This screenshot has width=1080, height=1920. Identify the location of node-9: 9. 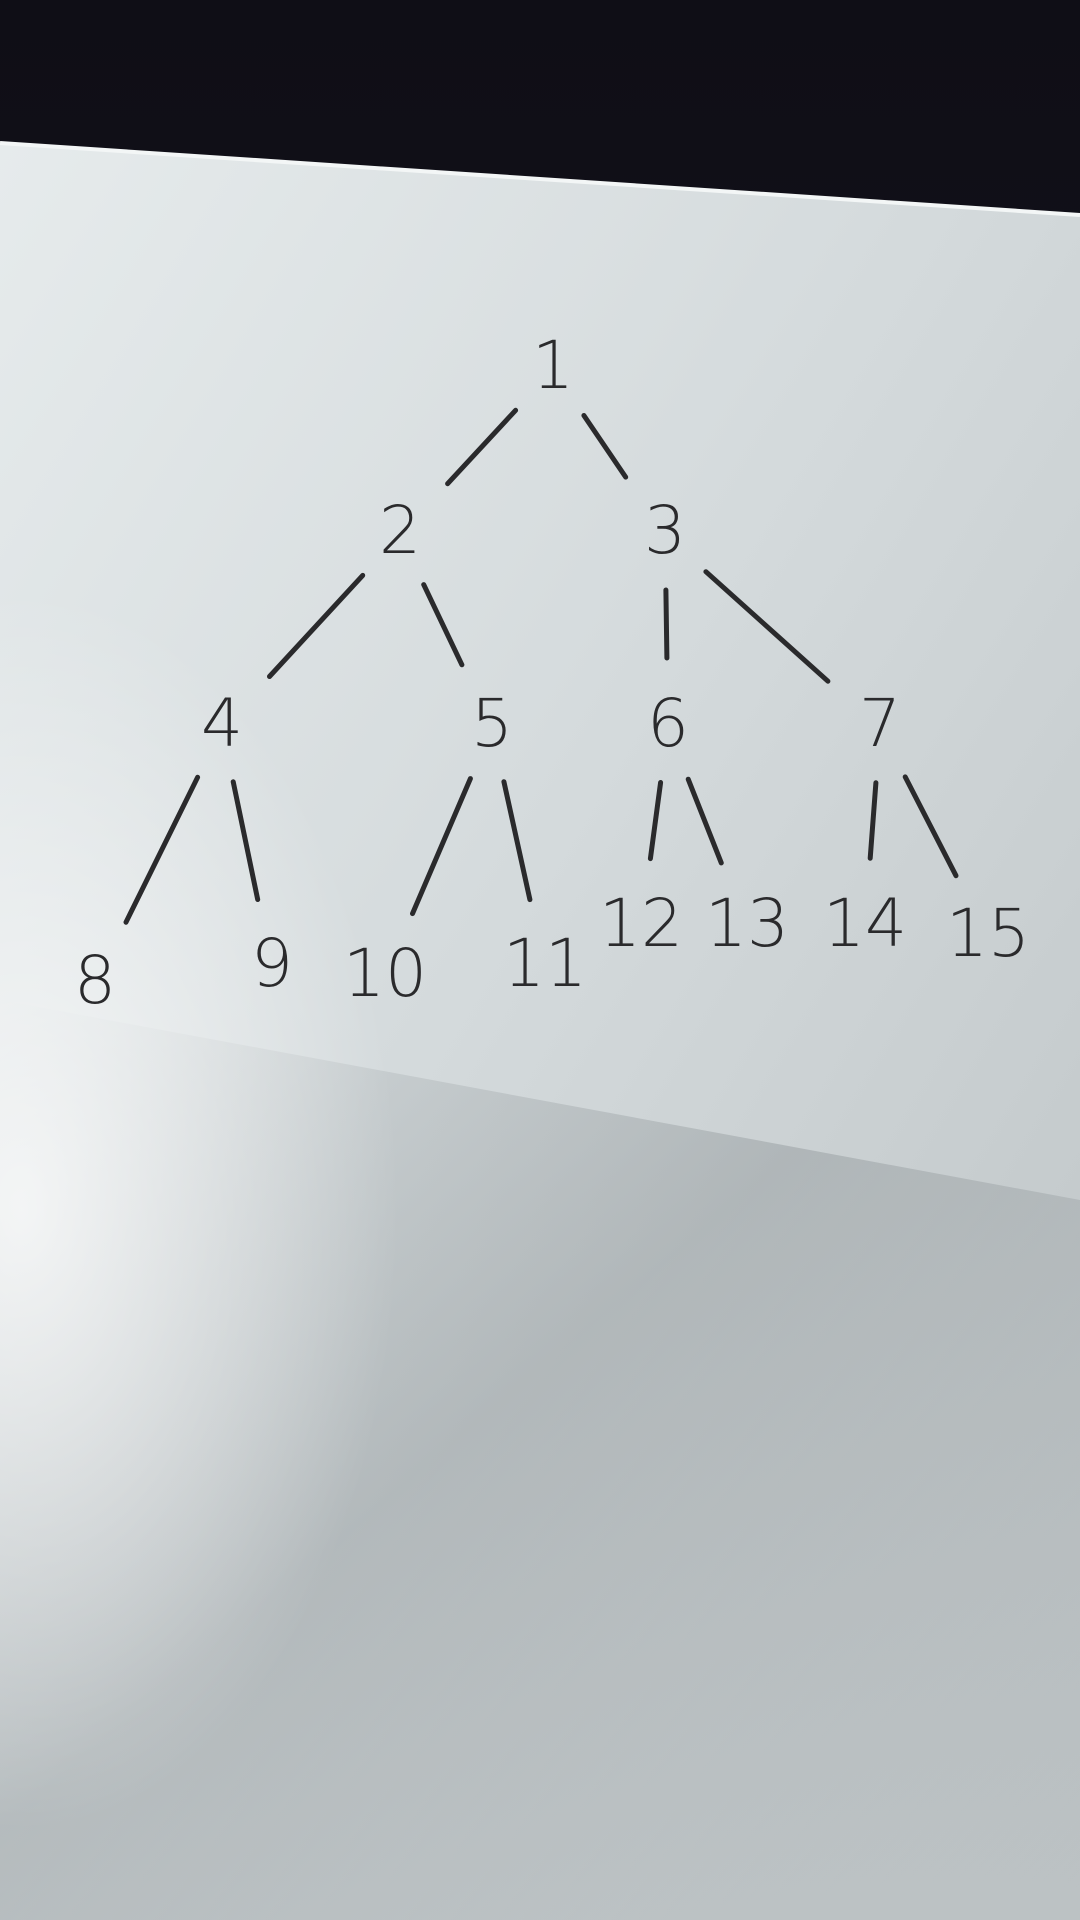
(272, 963).